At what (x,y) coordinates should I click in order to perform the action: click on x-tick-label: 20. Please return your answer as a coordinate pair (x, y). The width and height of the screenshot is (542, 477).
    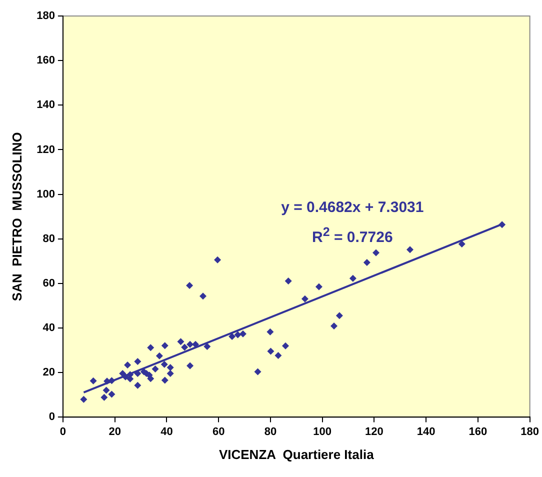
    Looking at the image, I should click on (114, 432).